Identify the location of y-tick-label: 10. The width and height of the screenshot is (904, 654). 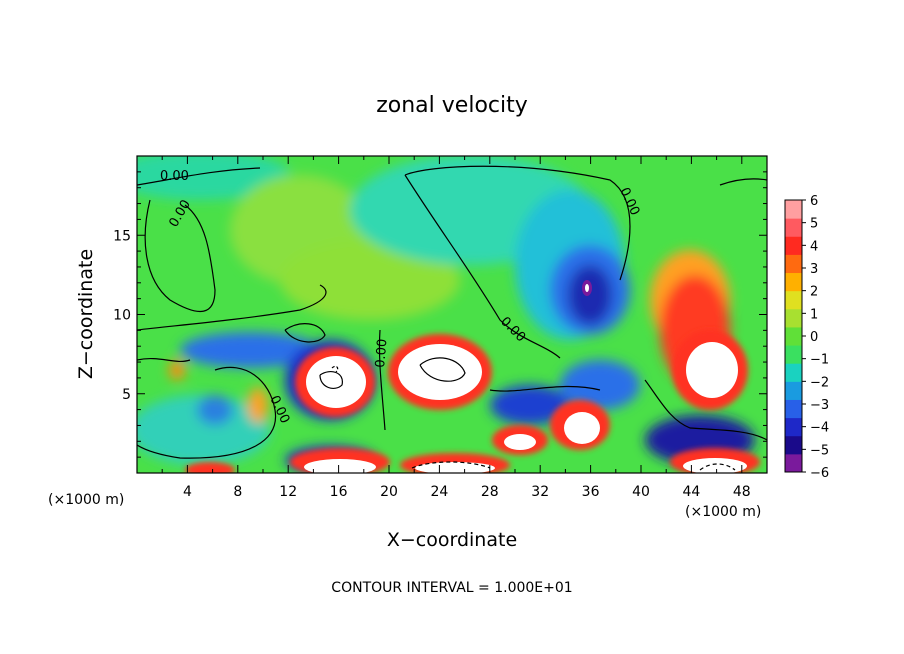
(122, 316).